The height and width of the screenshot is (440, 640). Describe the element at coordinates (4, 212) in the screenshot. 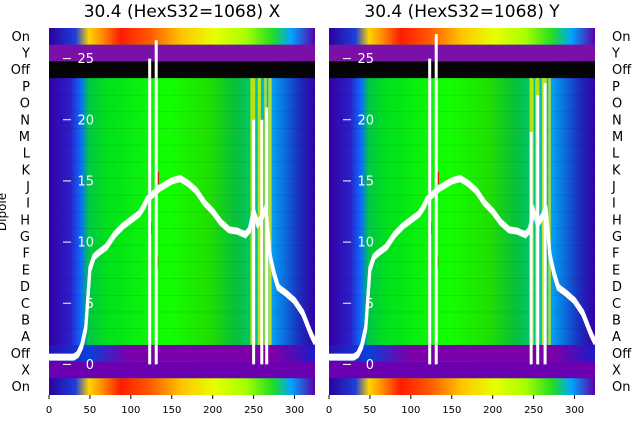

I see `y-axis-label: Dipole` at that location.